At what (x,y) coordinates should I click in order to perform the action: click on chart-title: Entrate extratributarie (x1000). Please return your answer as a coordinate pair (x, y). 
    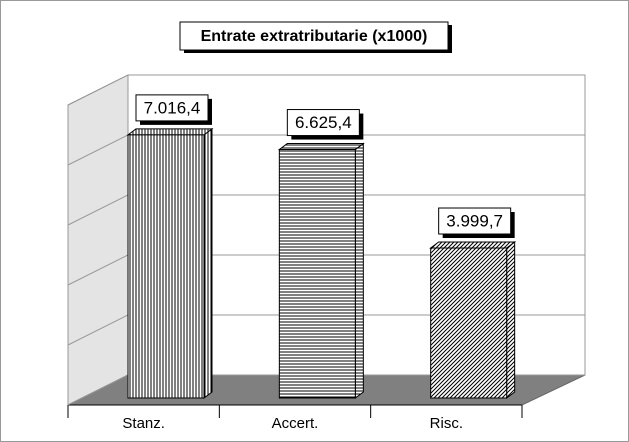
    Looking at the image, I should click on (314, 36).